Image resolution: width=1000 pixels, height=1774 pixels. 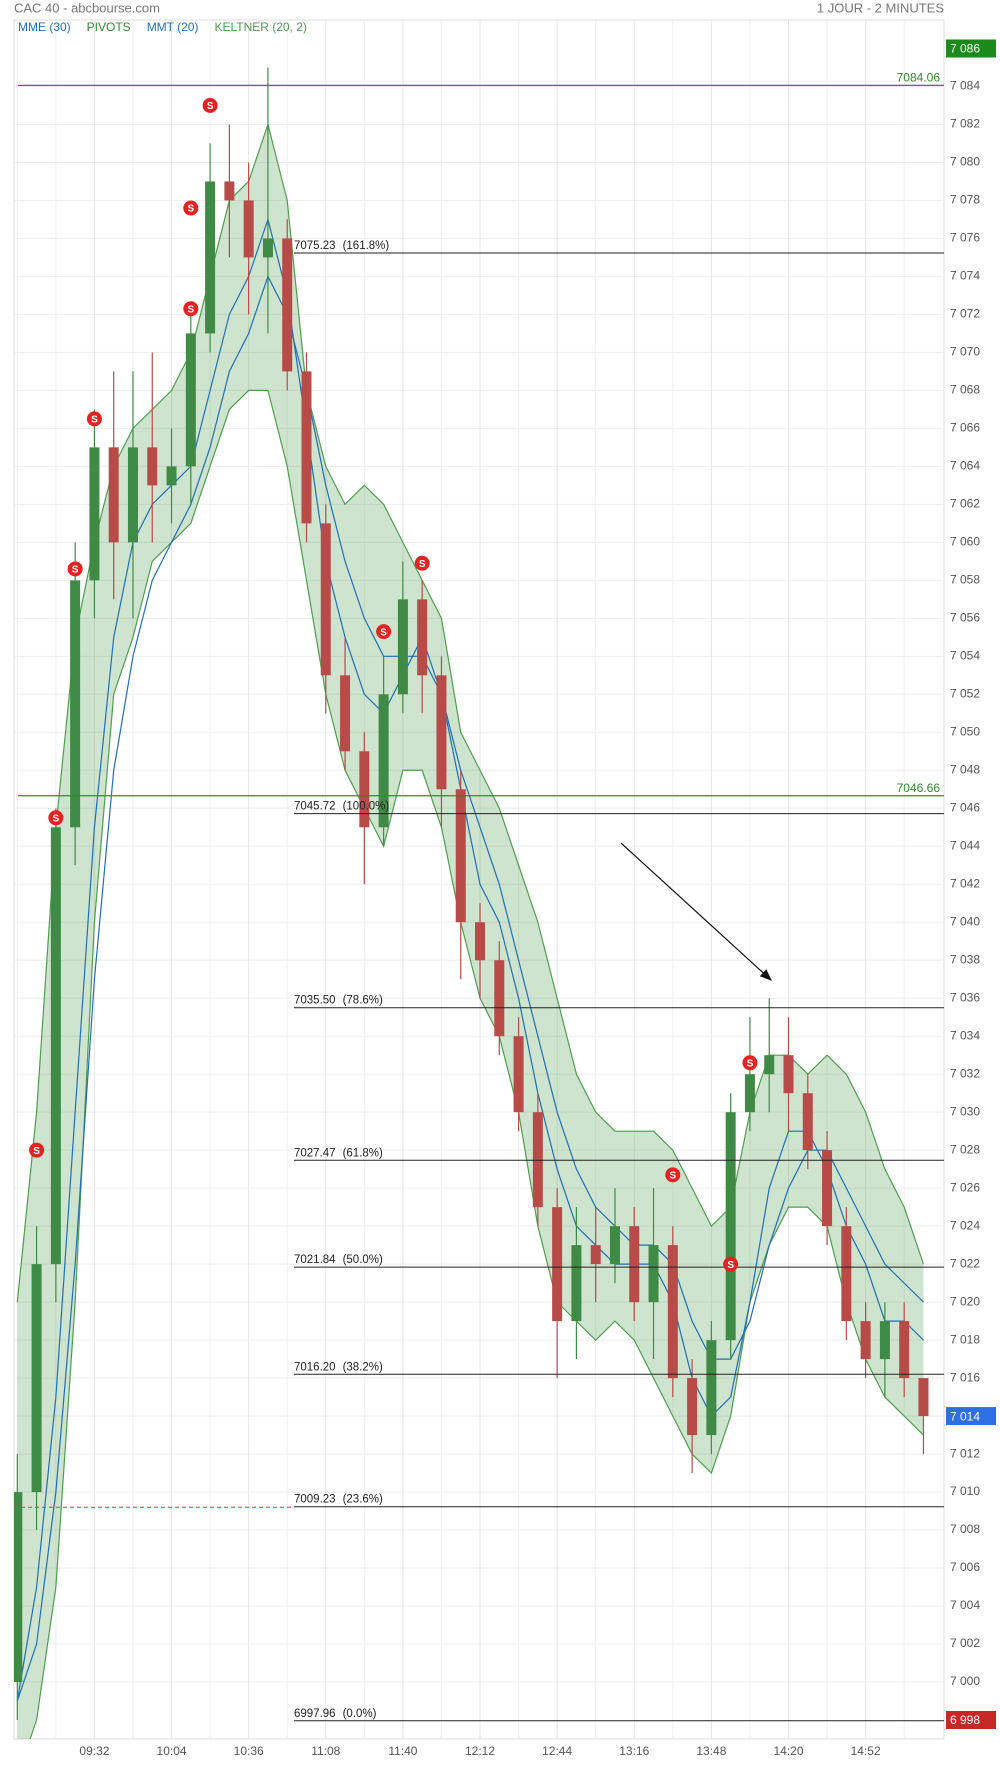 I want to click on fibonacci-ratio: (23.6%), so click(x=363, y=1500).